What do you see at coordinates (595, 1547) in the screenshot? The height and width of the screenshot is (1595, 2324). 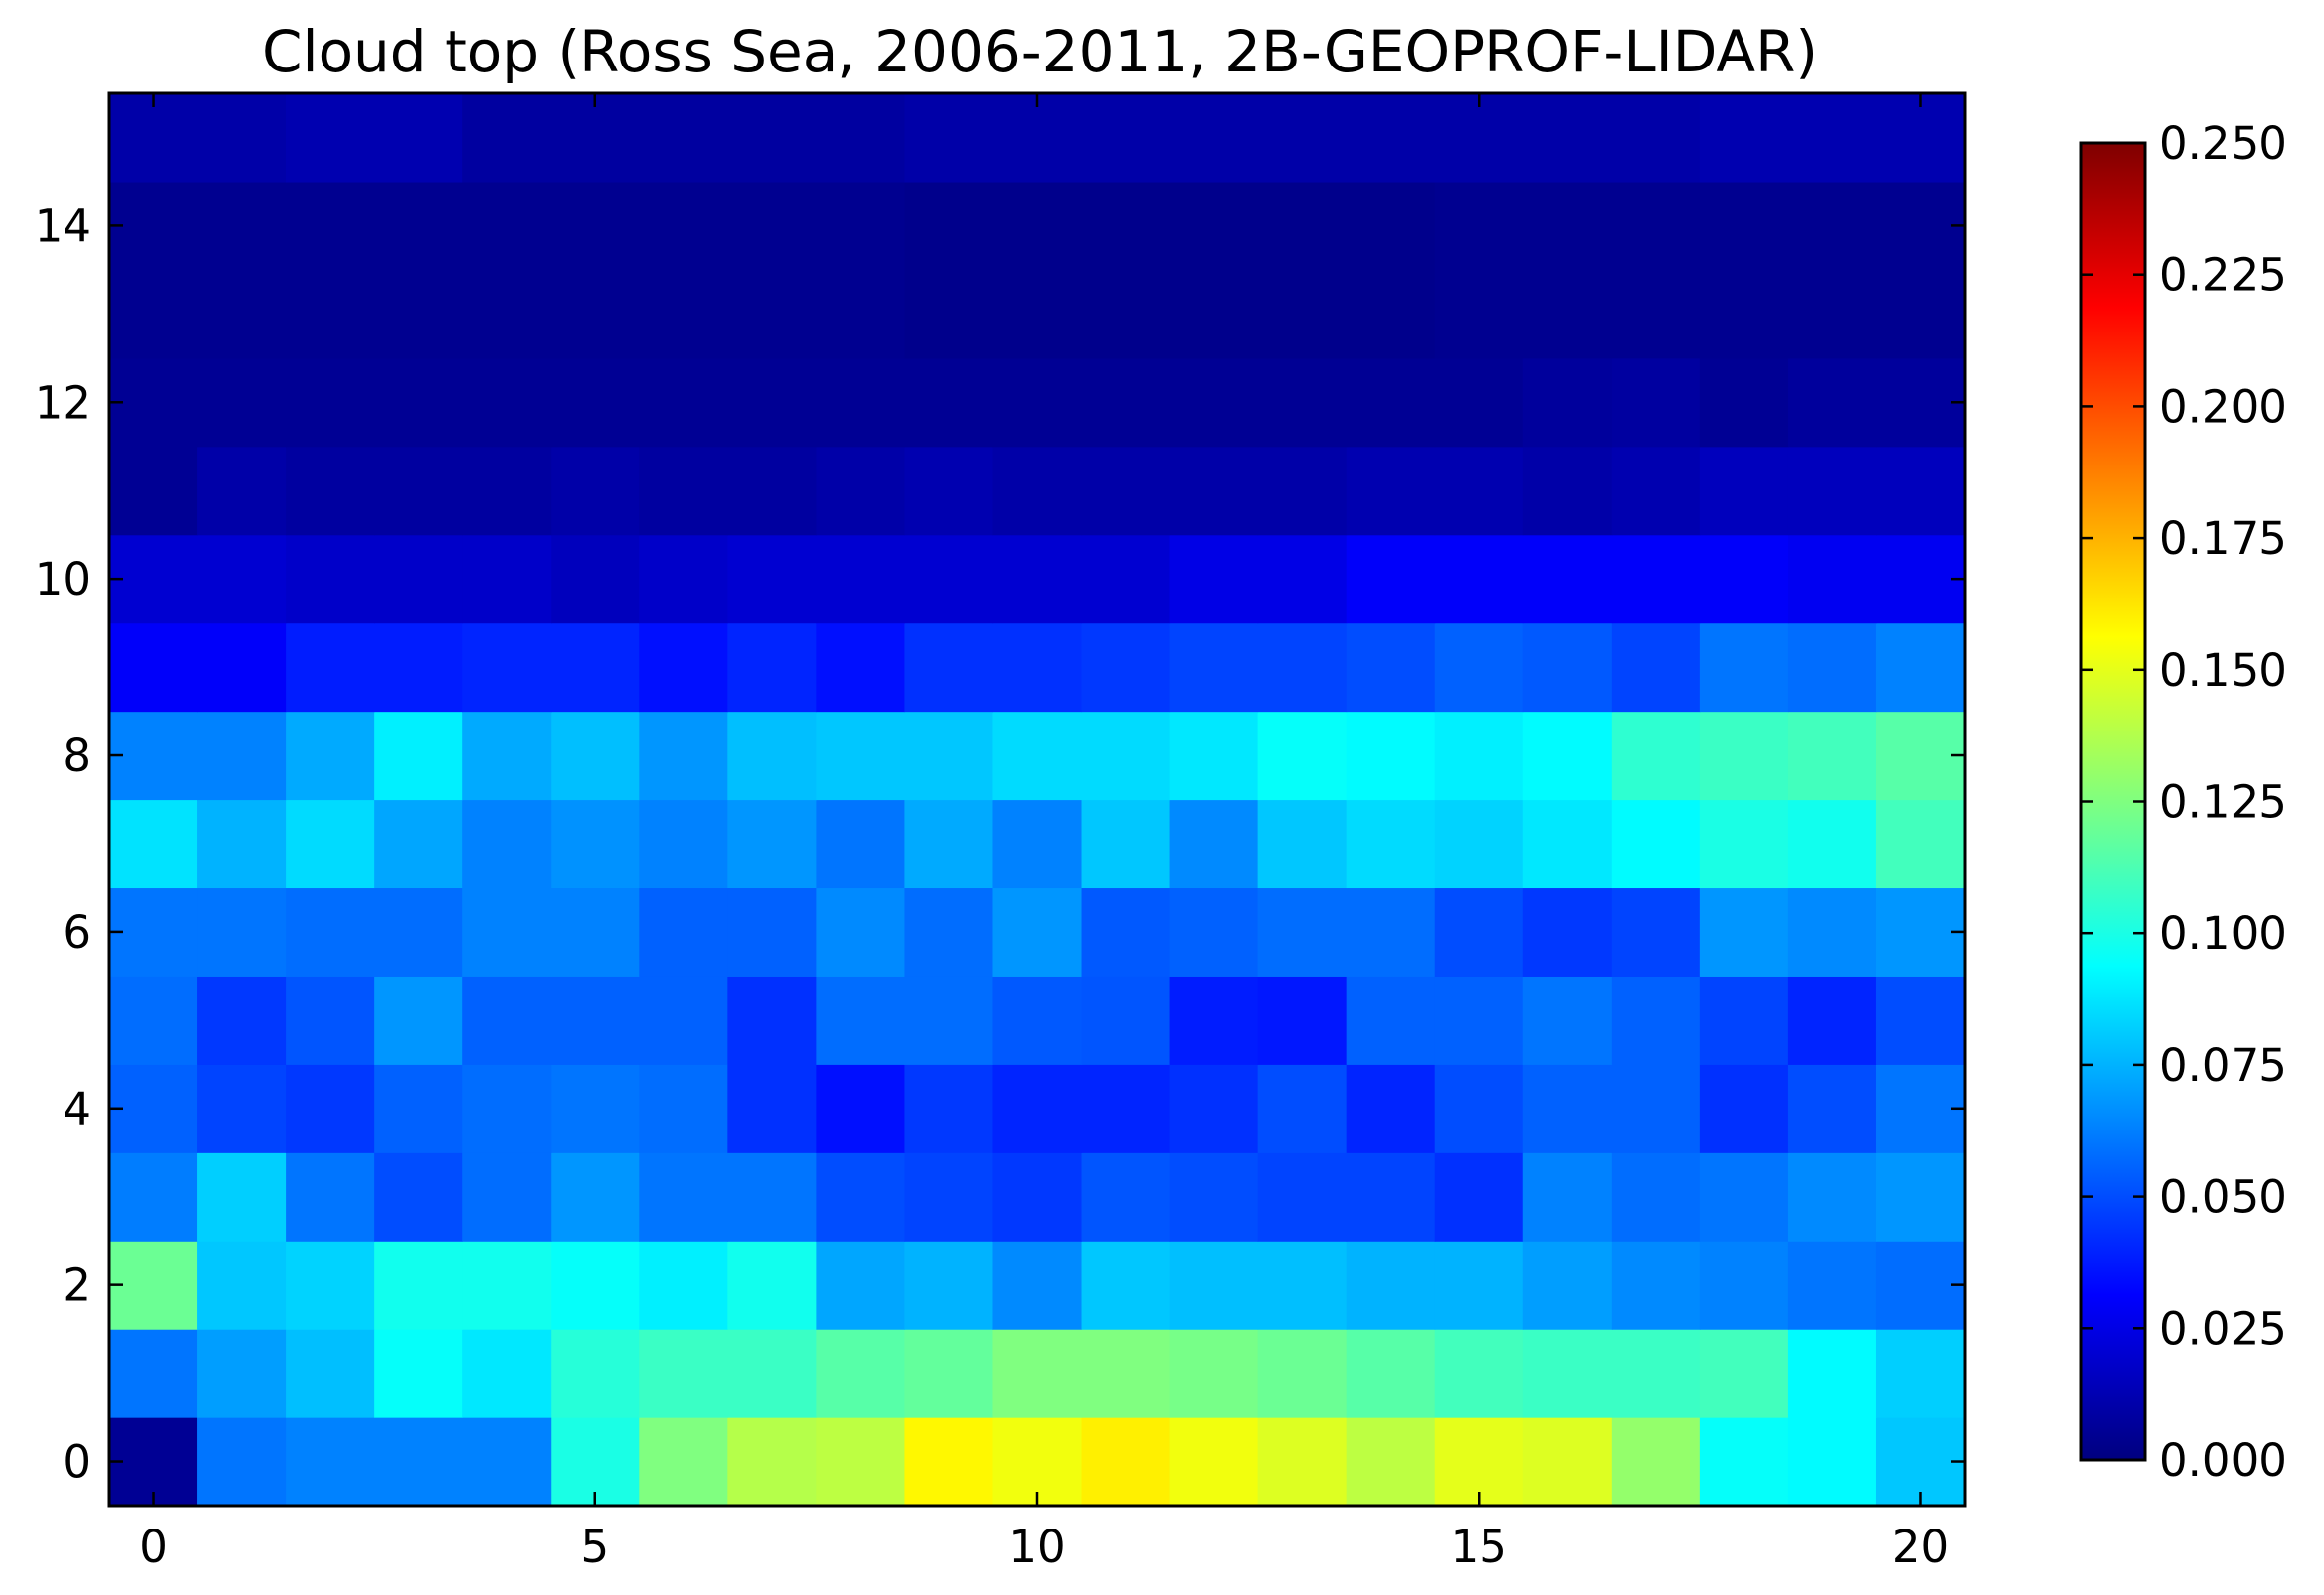 I see `x-tick-label: 5` at bounding box center [595, 1547].